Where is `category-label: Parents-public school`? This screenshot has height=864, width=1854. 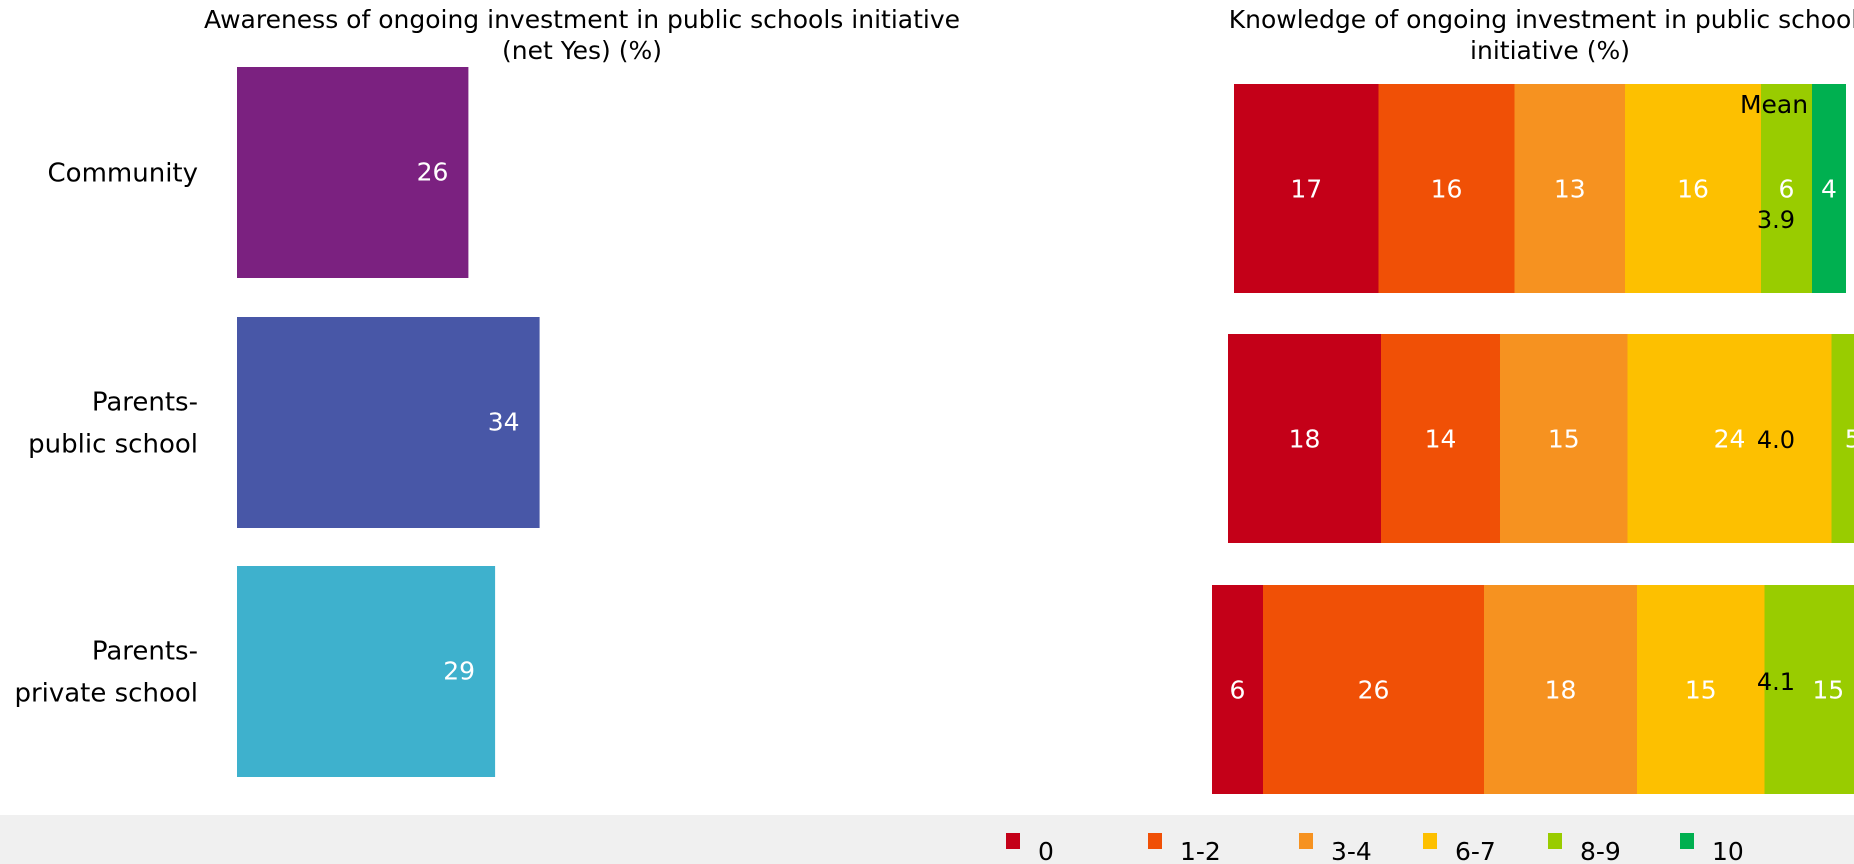
category-label: Parents-public school is located at coordinates (113, 424).